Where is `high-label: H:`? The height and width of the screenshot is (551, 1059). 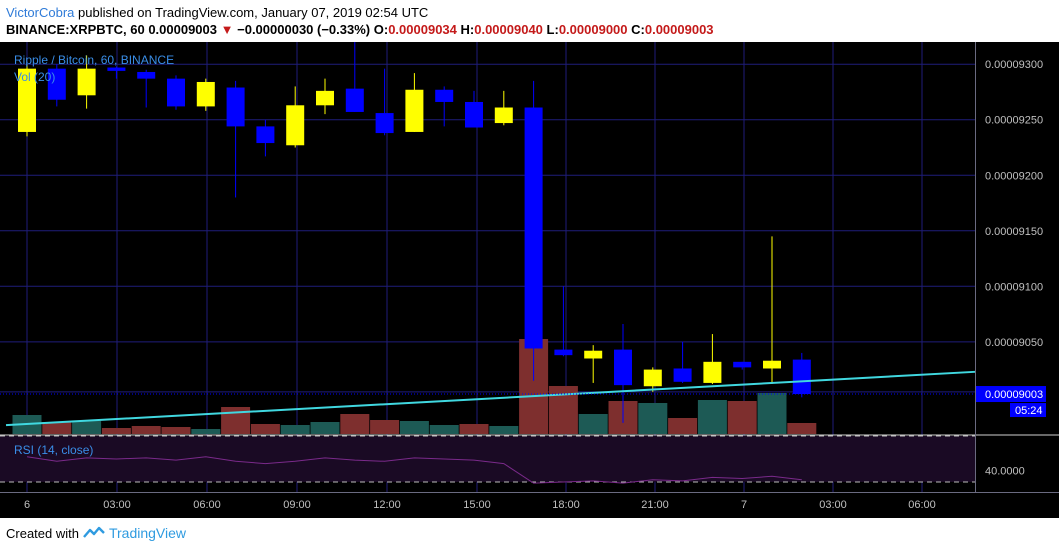
high-label: H: is located at coordinates (467, 29).